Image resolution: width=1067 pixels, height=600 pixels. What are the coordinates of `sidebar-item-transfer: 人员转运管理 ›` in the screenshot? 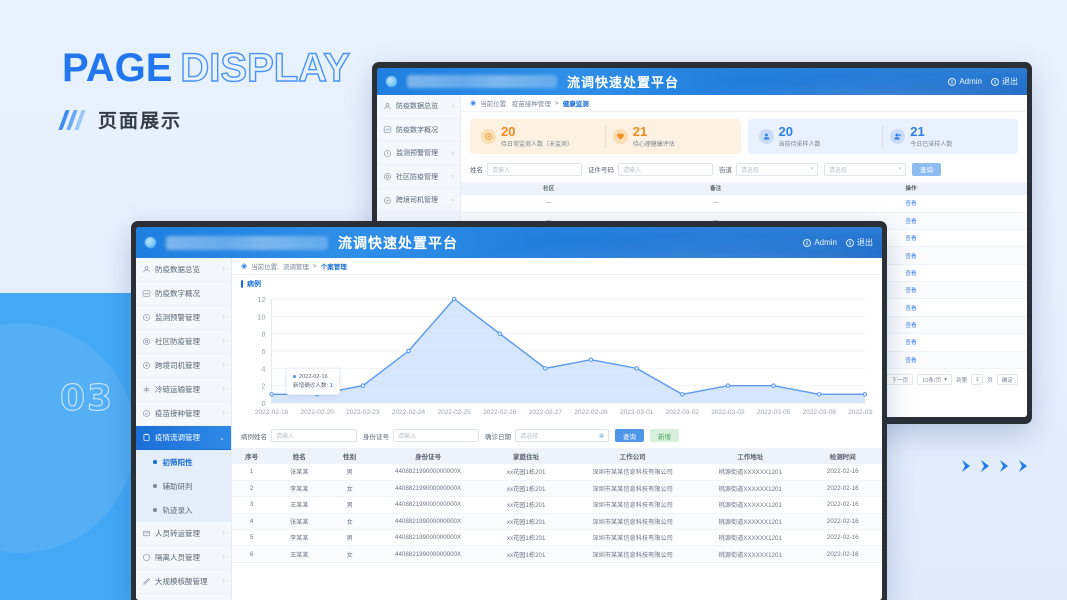 It's located at (183, 534).